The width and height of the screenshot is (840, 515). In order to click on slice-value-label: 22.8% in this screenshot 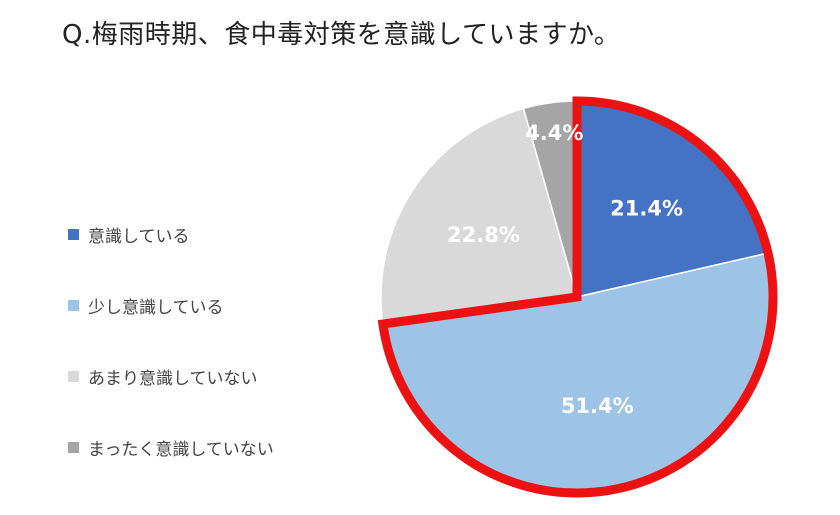, I will do `click(483, 235)`.